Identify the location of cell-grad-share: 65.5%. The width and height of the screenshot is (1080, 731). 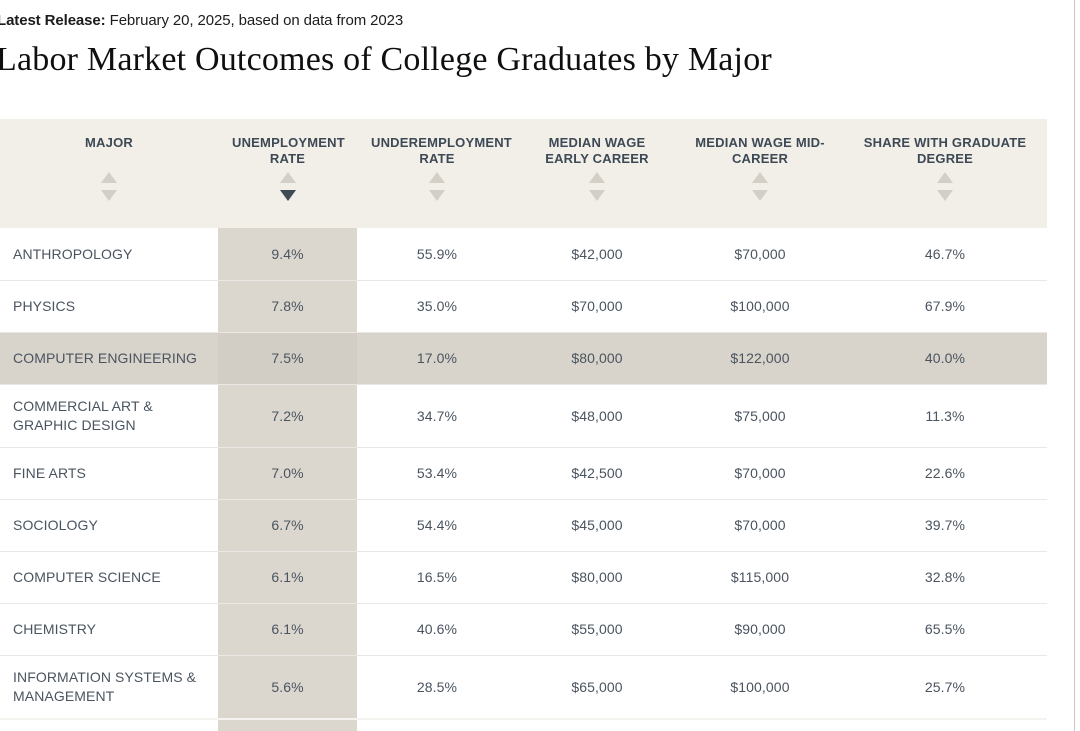
(945, 629).